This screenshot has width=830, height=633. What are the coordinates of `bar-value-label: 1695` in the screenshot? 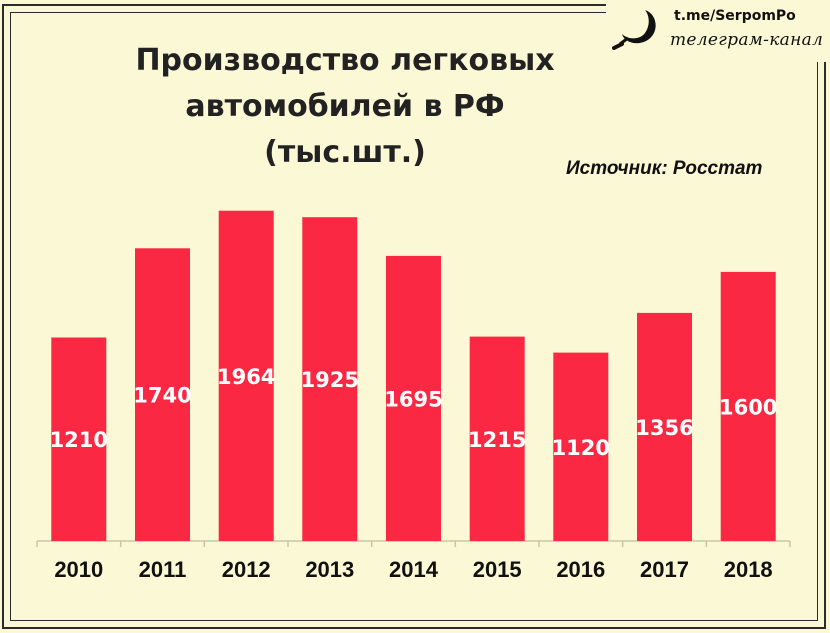 It's located at (413, 400).